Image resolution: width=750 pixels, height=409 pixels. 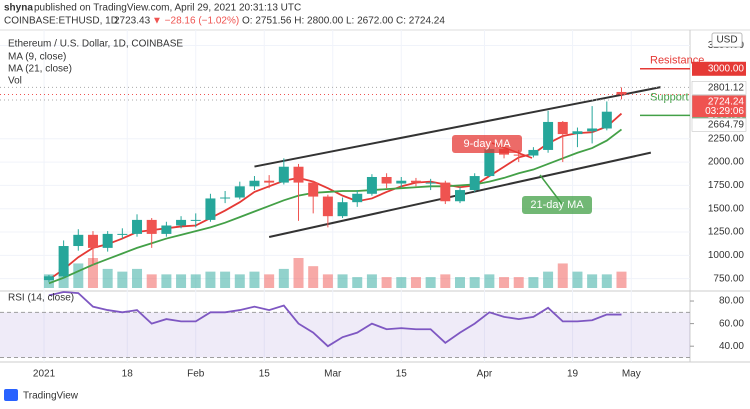 I want to click on annotation-box, so click(x=557, y=205).